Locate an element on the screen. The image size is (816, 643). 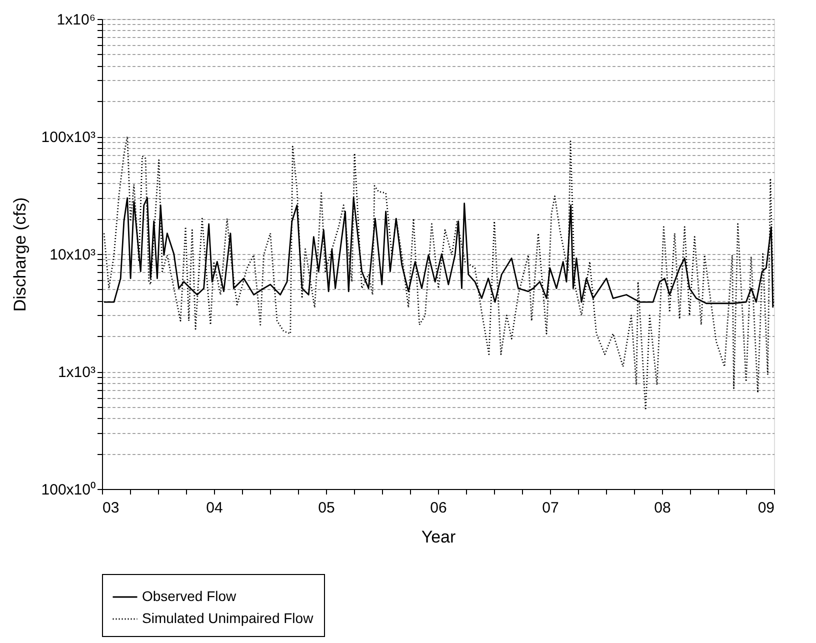
y-tick-label: 1x10³ is located at coordinates (77, 372).